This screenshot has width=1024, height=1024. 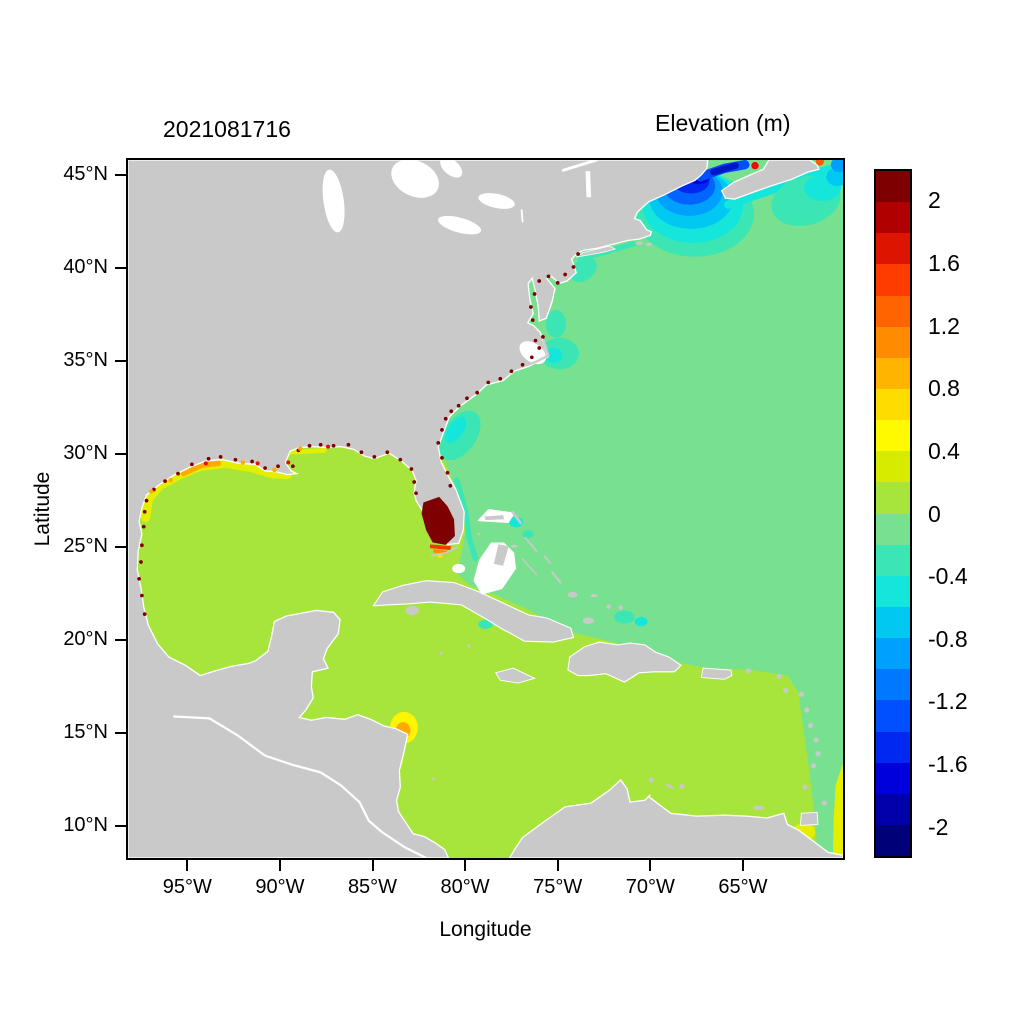 I want to click on map-layer-turks-caicos, so click(x=614, y=607).